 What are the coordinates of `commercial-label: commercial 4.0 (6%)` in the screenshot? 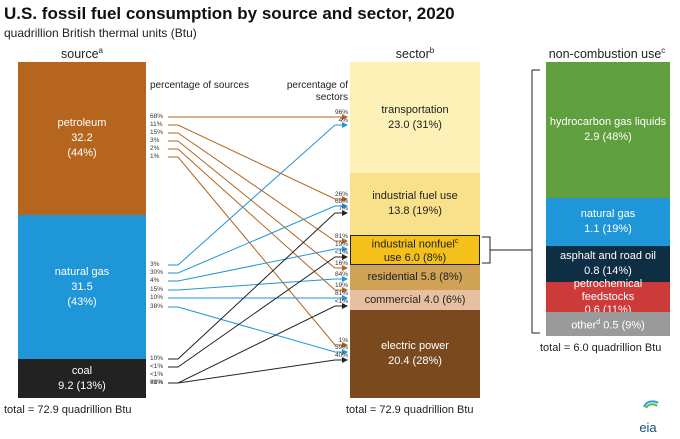 It's located at (415, 299).